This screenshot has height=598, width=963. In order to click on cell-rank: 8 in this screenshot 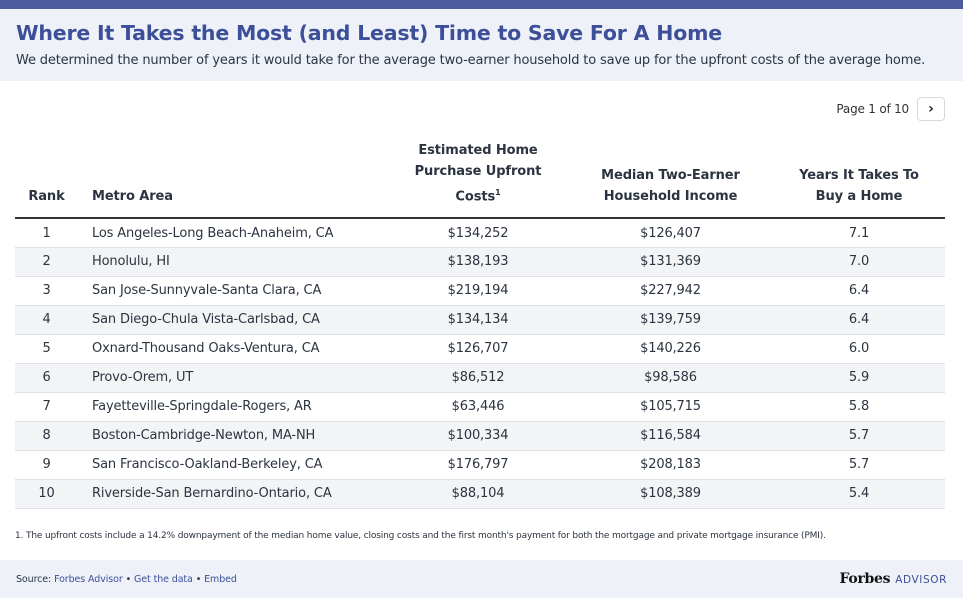, I will do `click(46, 436)`.